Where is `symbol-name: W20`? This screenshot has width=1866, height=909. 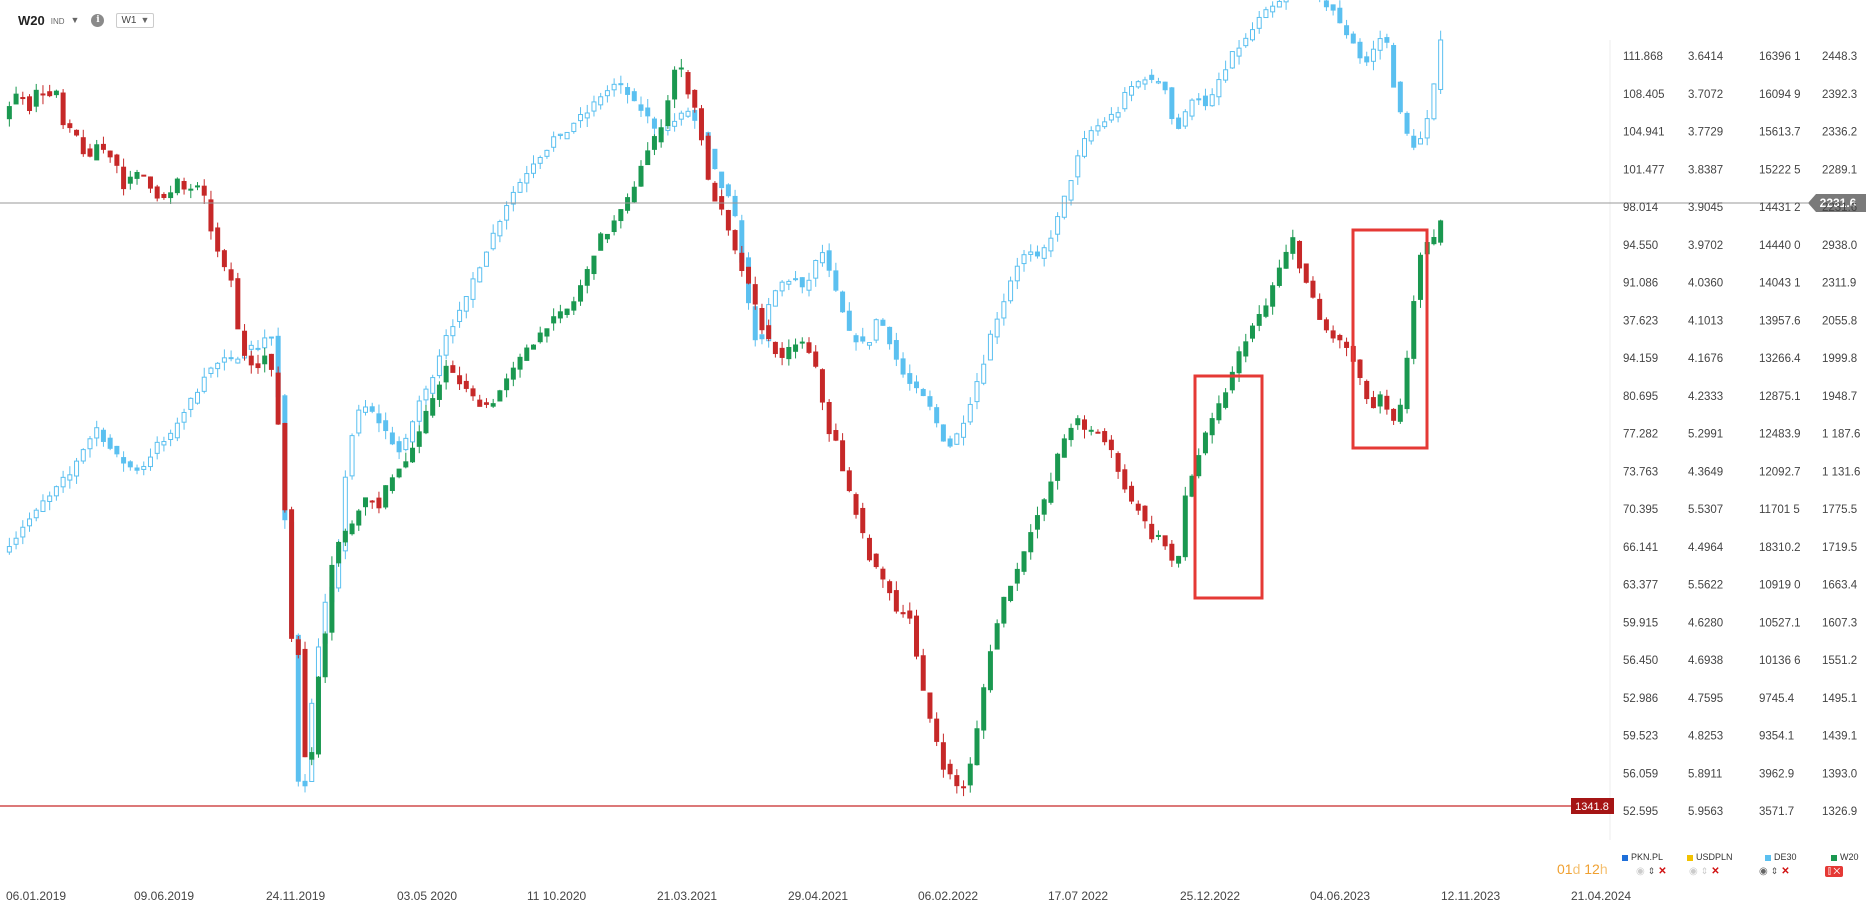 symbol-name: W20 is located at coordinates (31, 20).